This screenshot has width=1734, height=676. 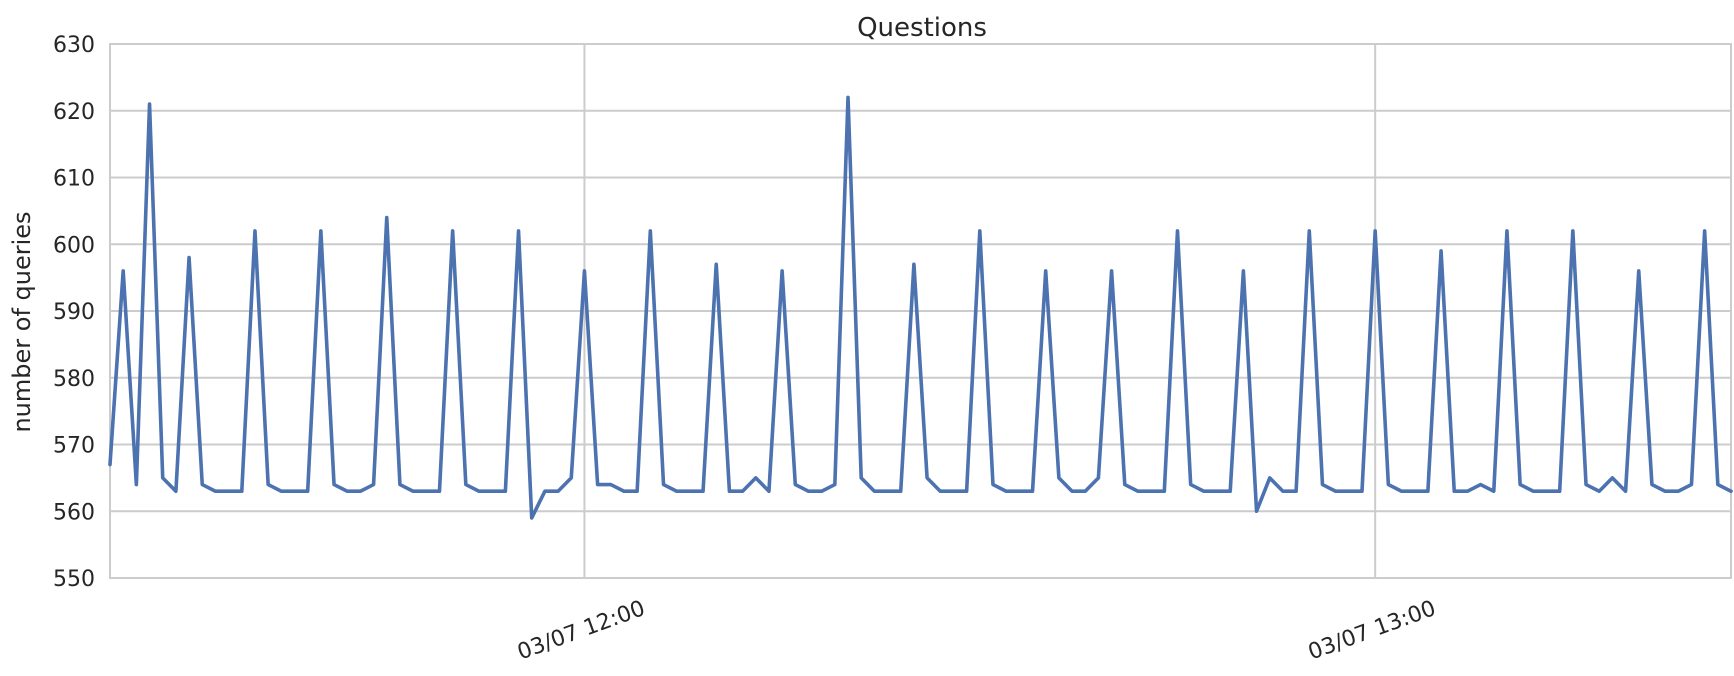 I want to click on x-tick-label: 03/07 13:00, so click(x=1372, y=630).